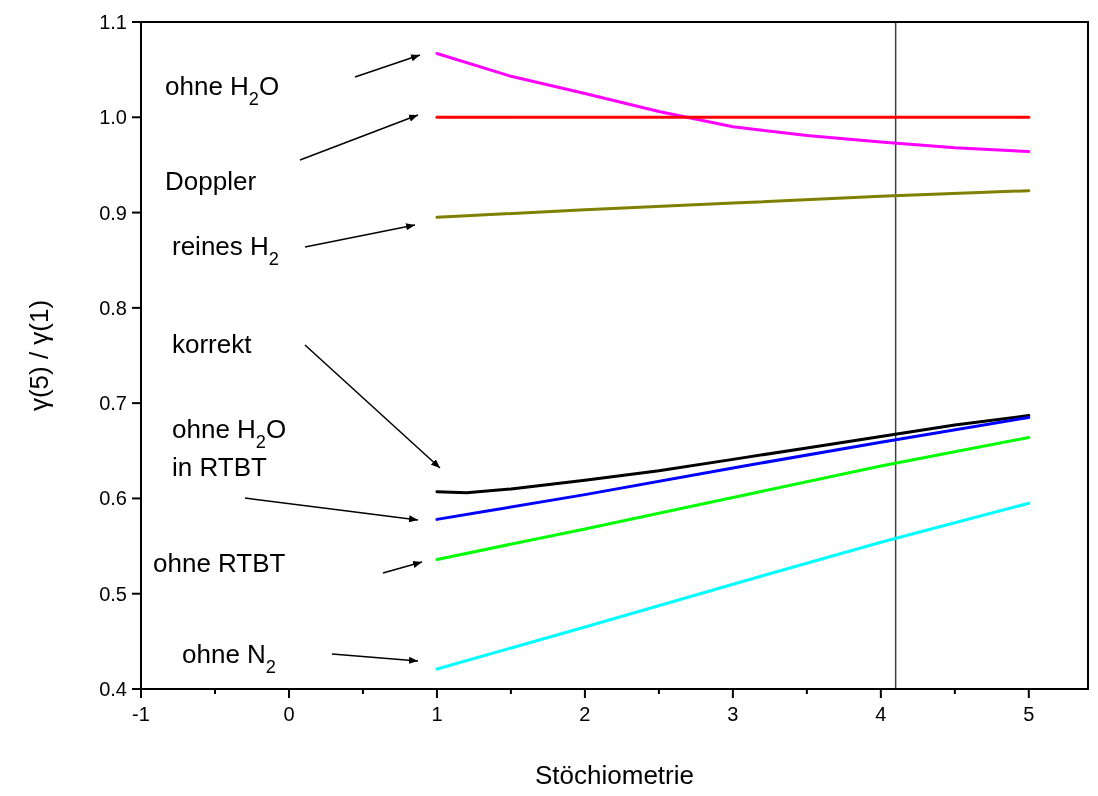 The width and height of the screenshot is (1098, 796). I want to click on x-tick-label: 1, so click(437, 714).